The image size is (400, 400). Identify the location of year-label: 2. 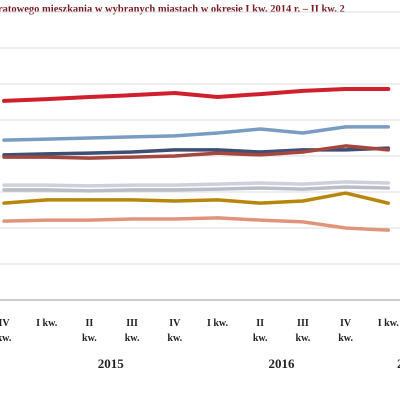
(385, 364).